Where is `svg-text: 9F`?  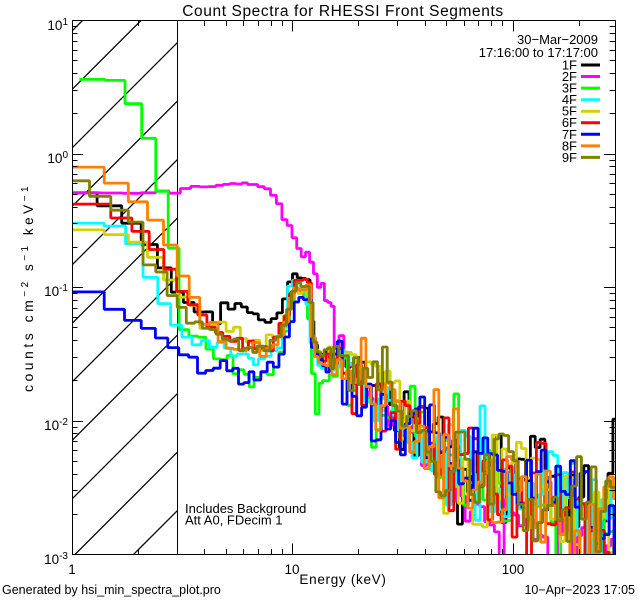
svg-text: 9F is located at coordinates (569, 157).